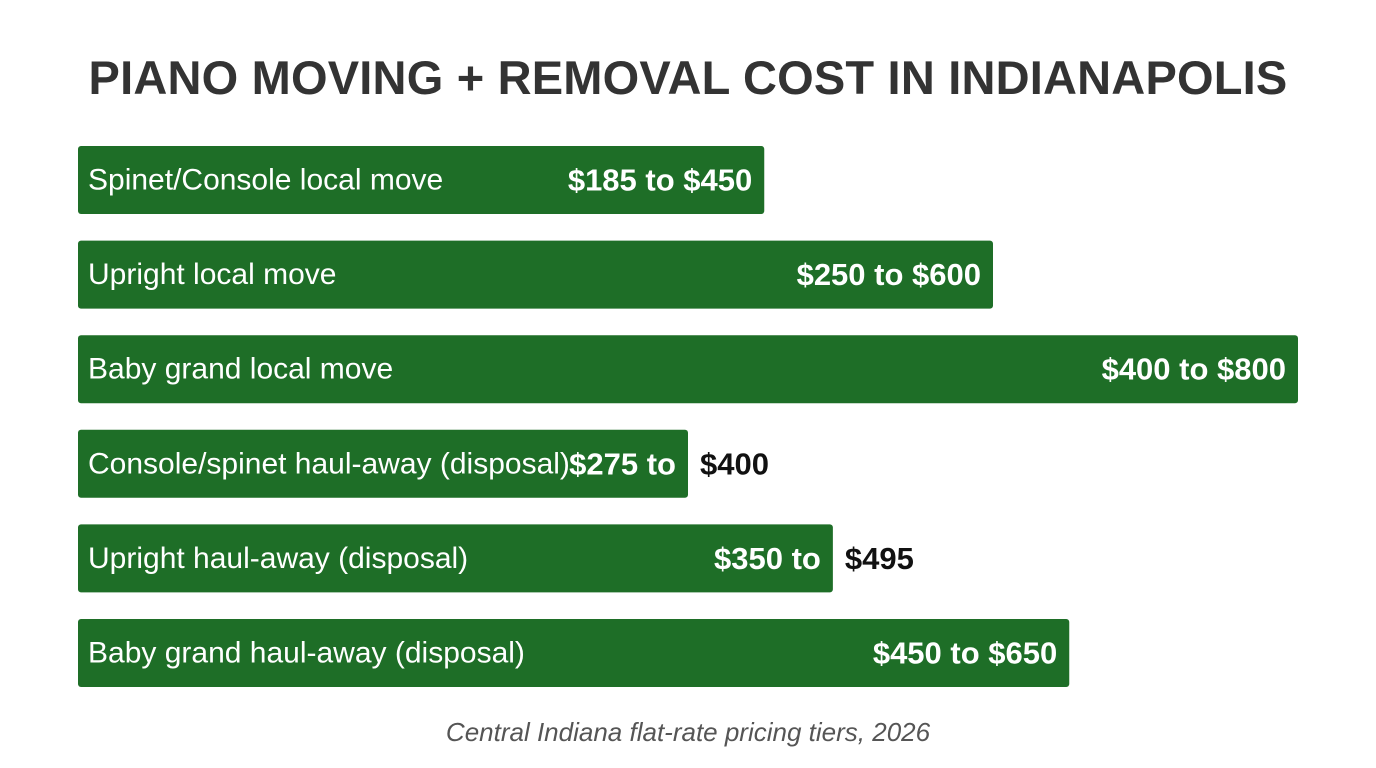  What do you see at coordinates (329, 463) in the screenshot?
I see `bar-category-label: Console/spinet haul-away (disposal)` at bounding box center [329, 463].